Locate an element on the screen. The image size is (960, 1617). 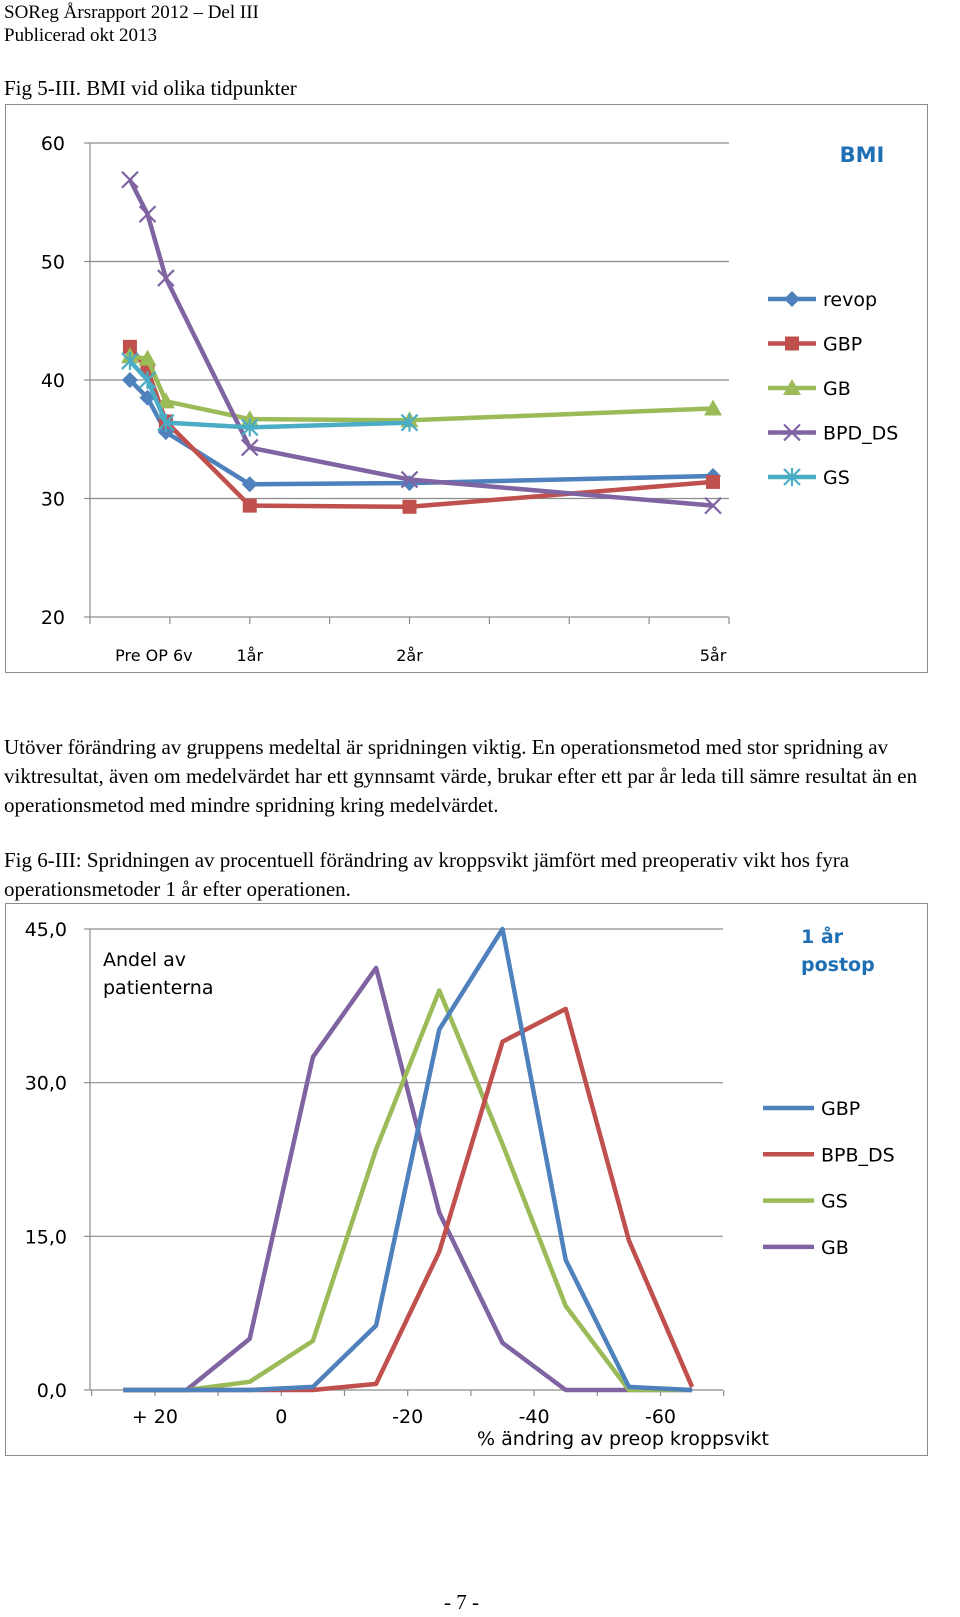
legend-label: BPD_DS is located at coordinates (860, 434).